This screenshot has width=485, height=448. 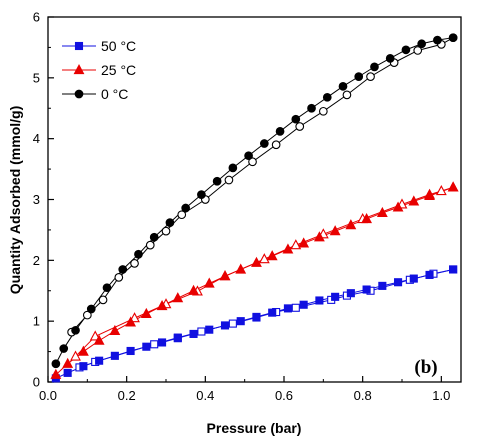 I want to click on panel-label: (b), so click(x=425, y=367).